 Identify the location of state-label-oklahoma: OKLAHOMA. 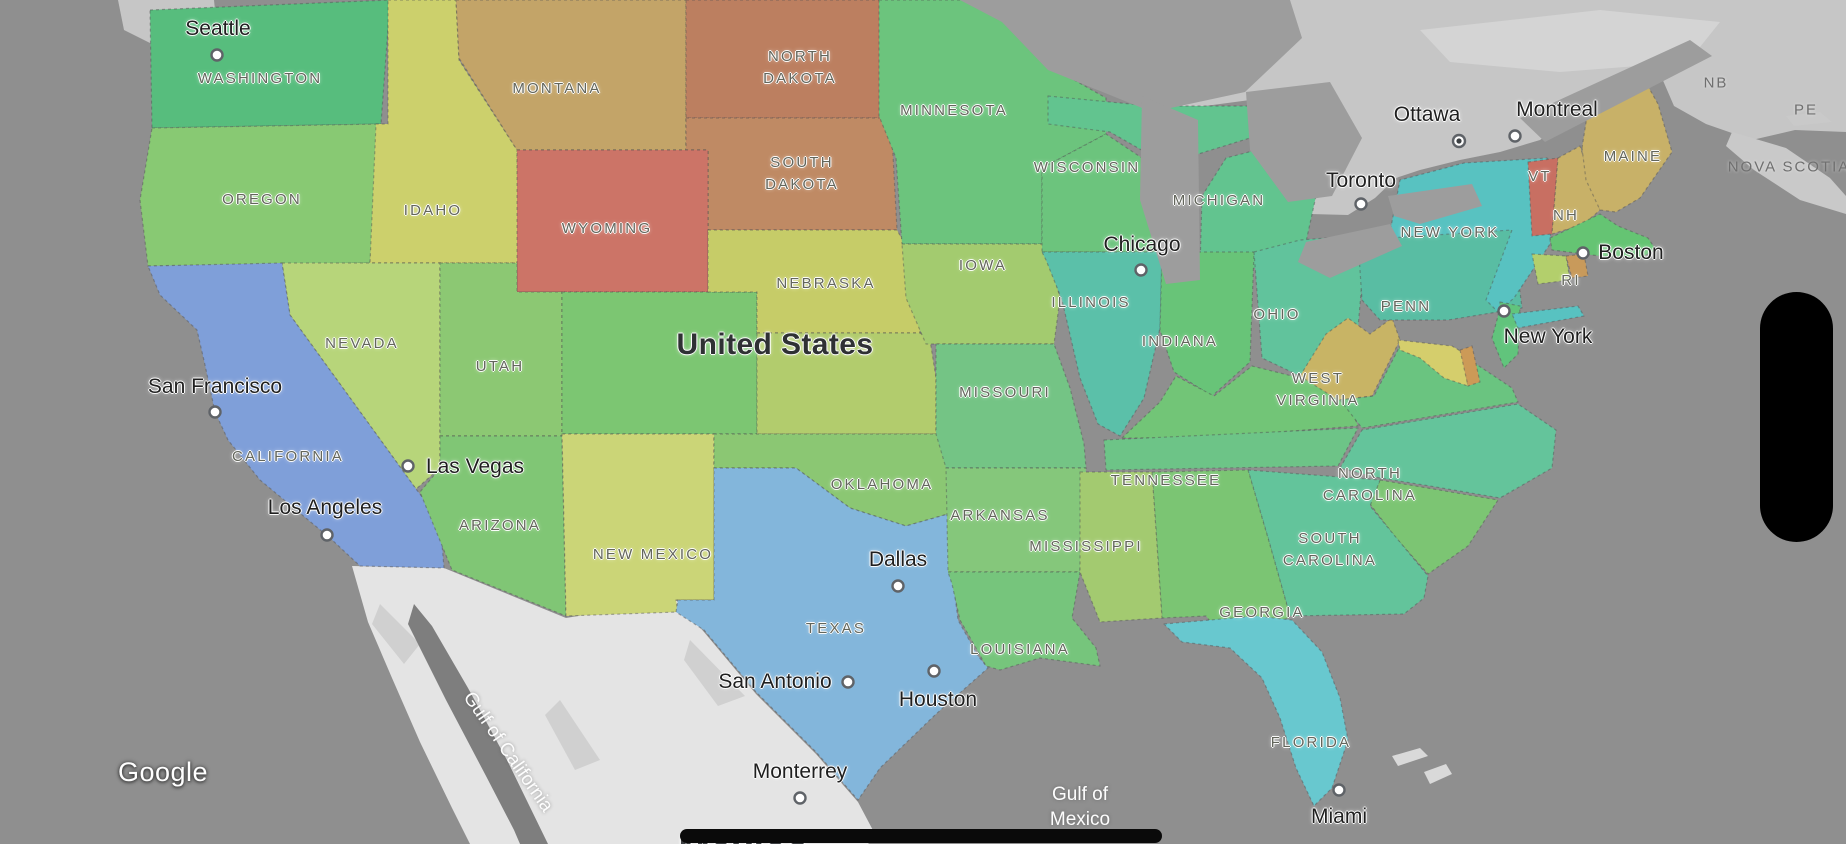
(882, 484).